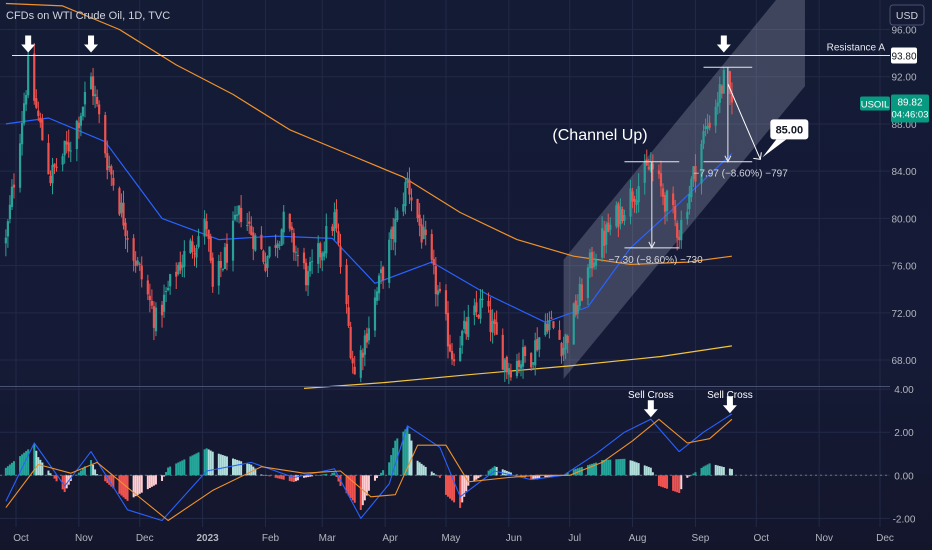  Describe the element at coordinates (514, 538) in the screenshot. I see `time-tick-label: Jun` at that location.